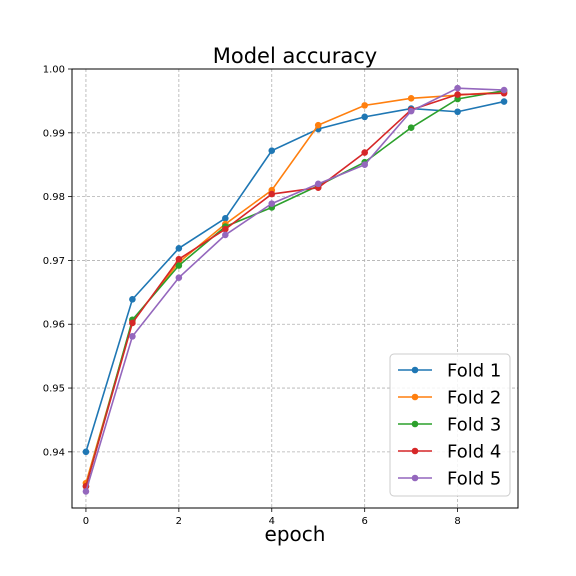  What do you see at coordinates (474, 371) in the screenshot?
I see `legend-label: Fold 1` at bounding box center [474, 371].